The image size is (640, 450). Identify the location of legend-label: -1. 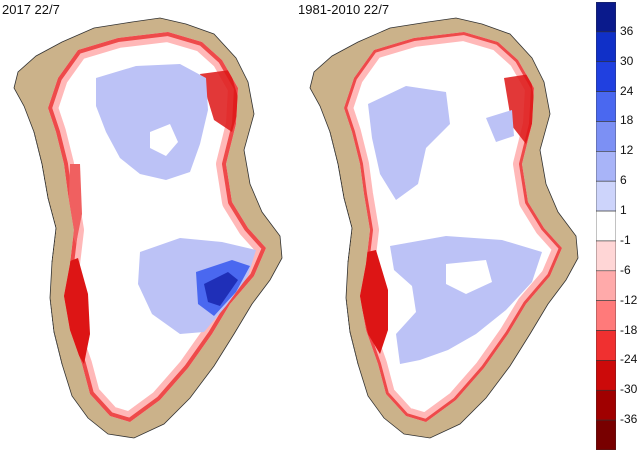
(625, 239).